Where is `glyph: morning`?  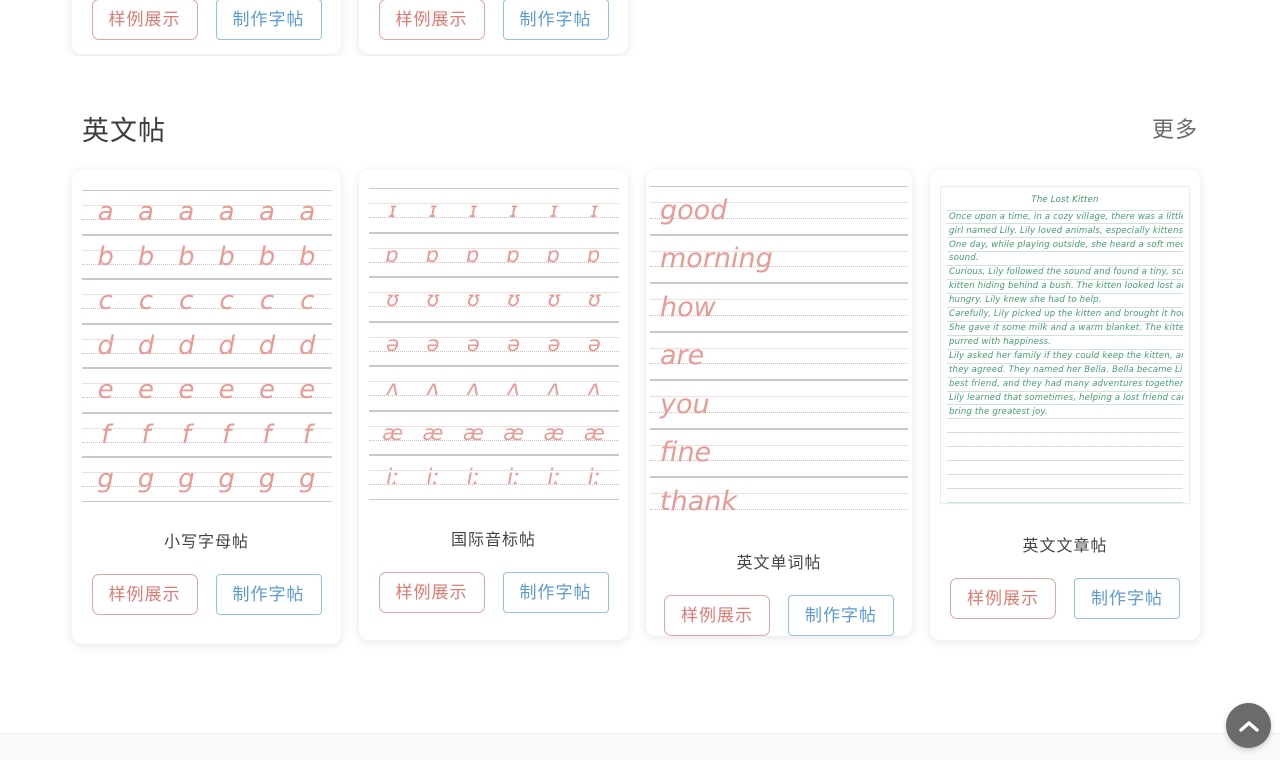 glyph: morning is located at coordinates (716, 259).